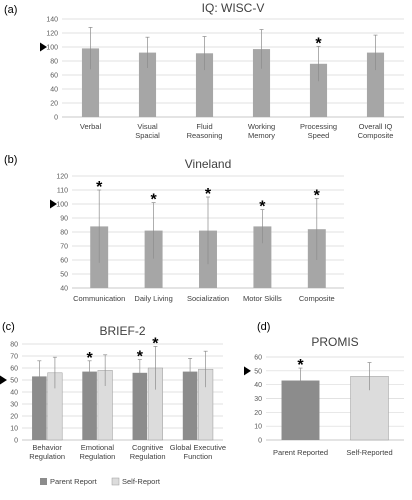 The image size is (412, 500). What do you see at coordinates (197, 456) in the screenshot?
I see `category-label: Function` at bounding box center [197, 456].